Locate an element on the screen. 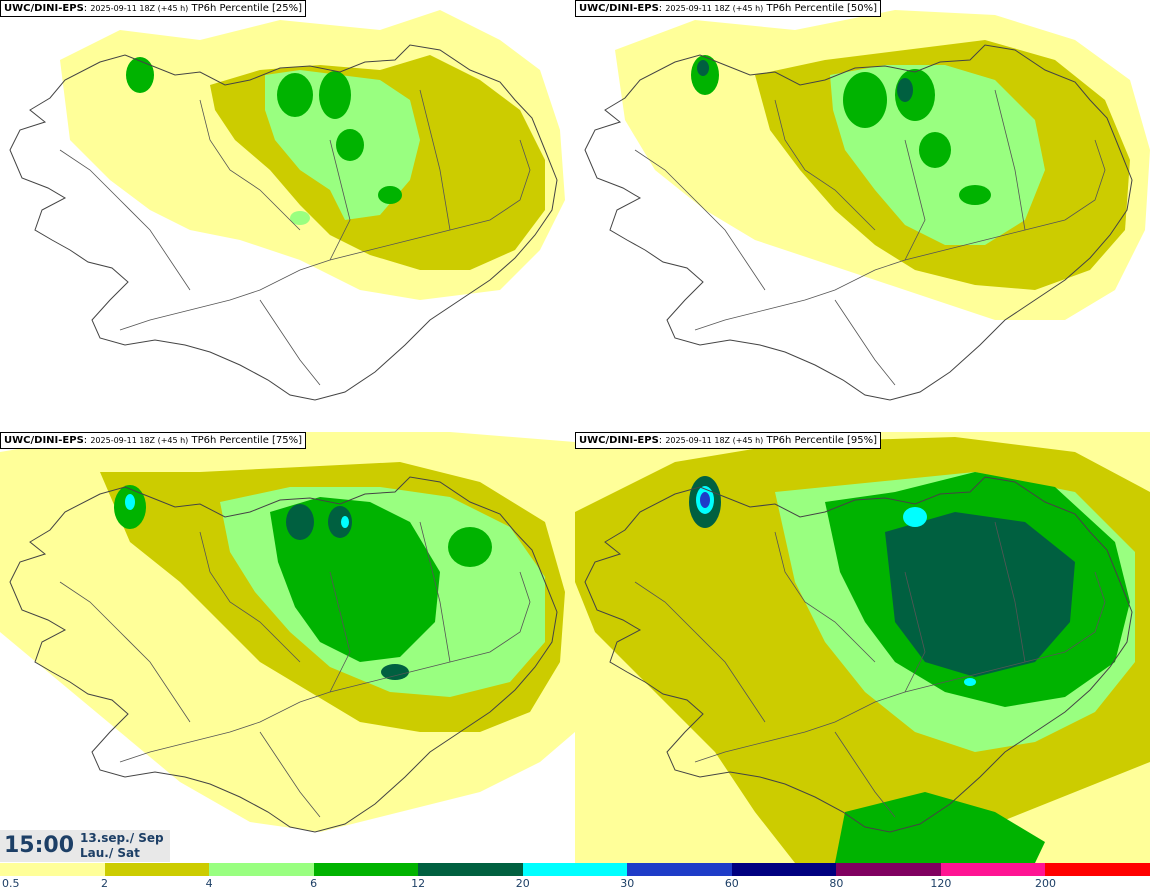 The height and width of the screenshot is (891, 1150). field-name: TP6h Percentile [95%] is located at coordinates (822, 440).